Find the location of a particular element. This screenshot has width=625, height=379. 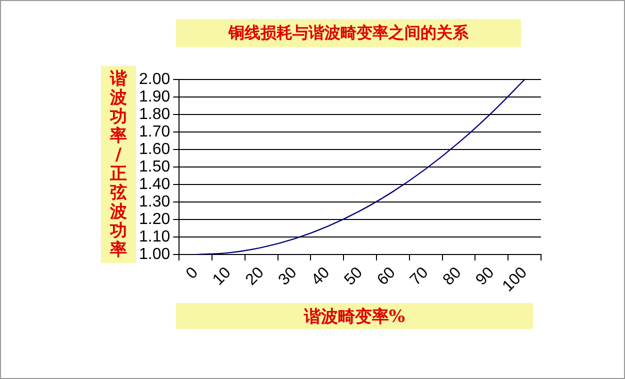

x-tick-label: 100 is located at coordinates (515, 280).